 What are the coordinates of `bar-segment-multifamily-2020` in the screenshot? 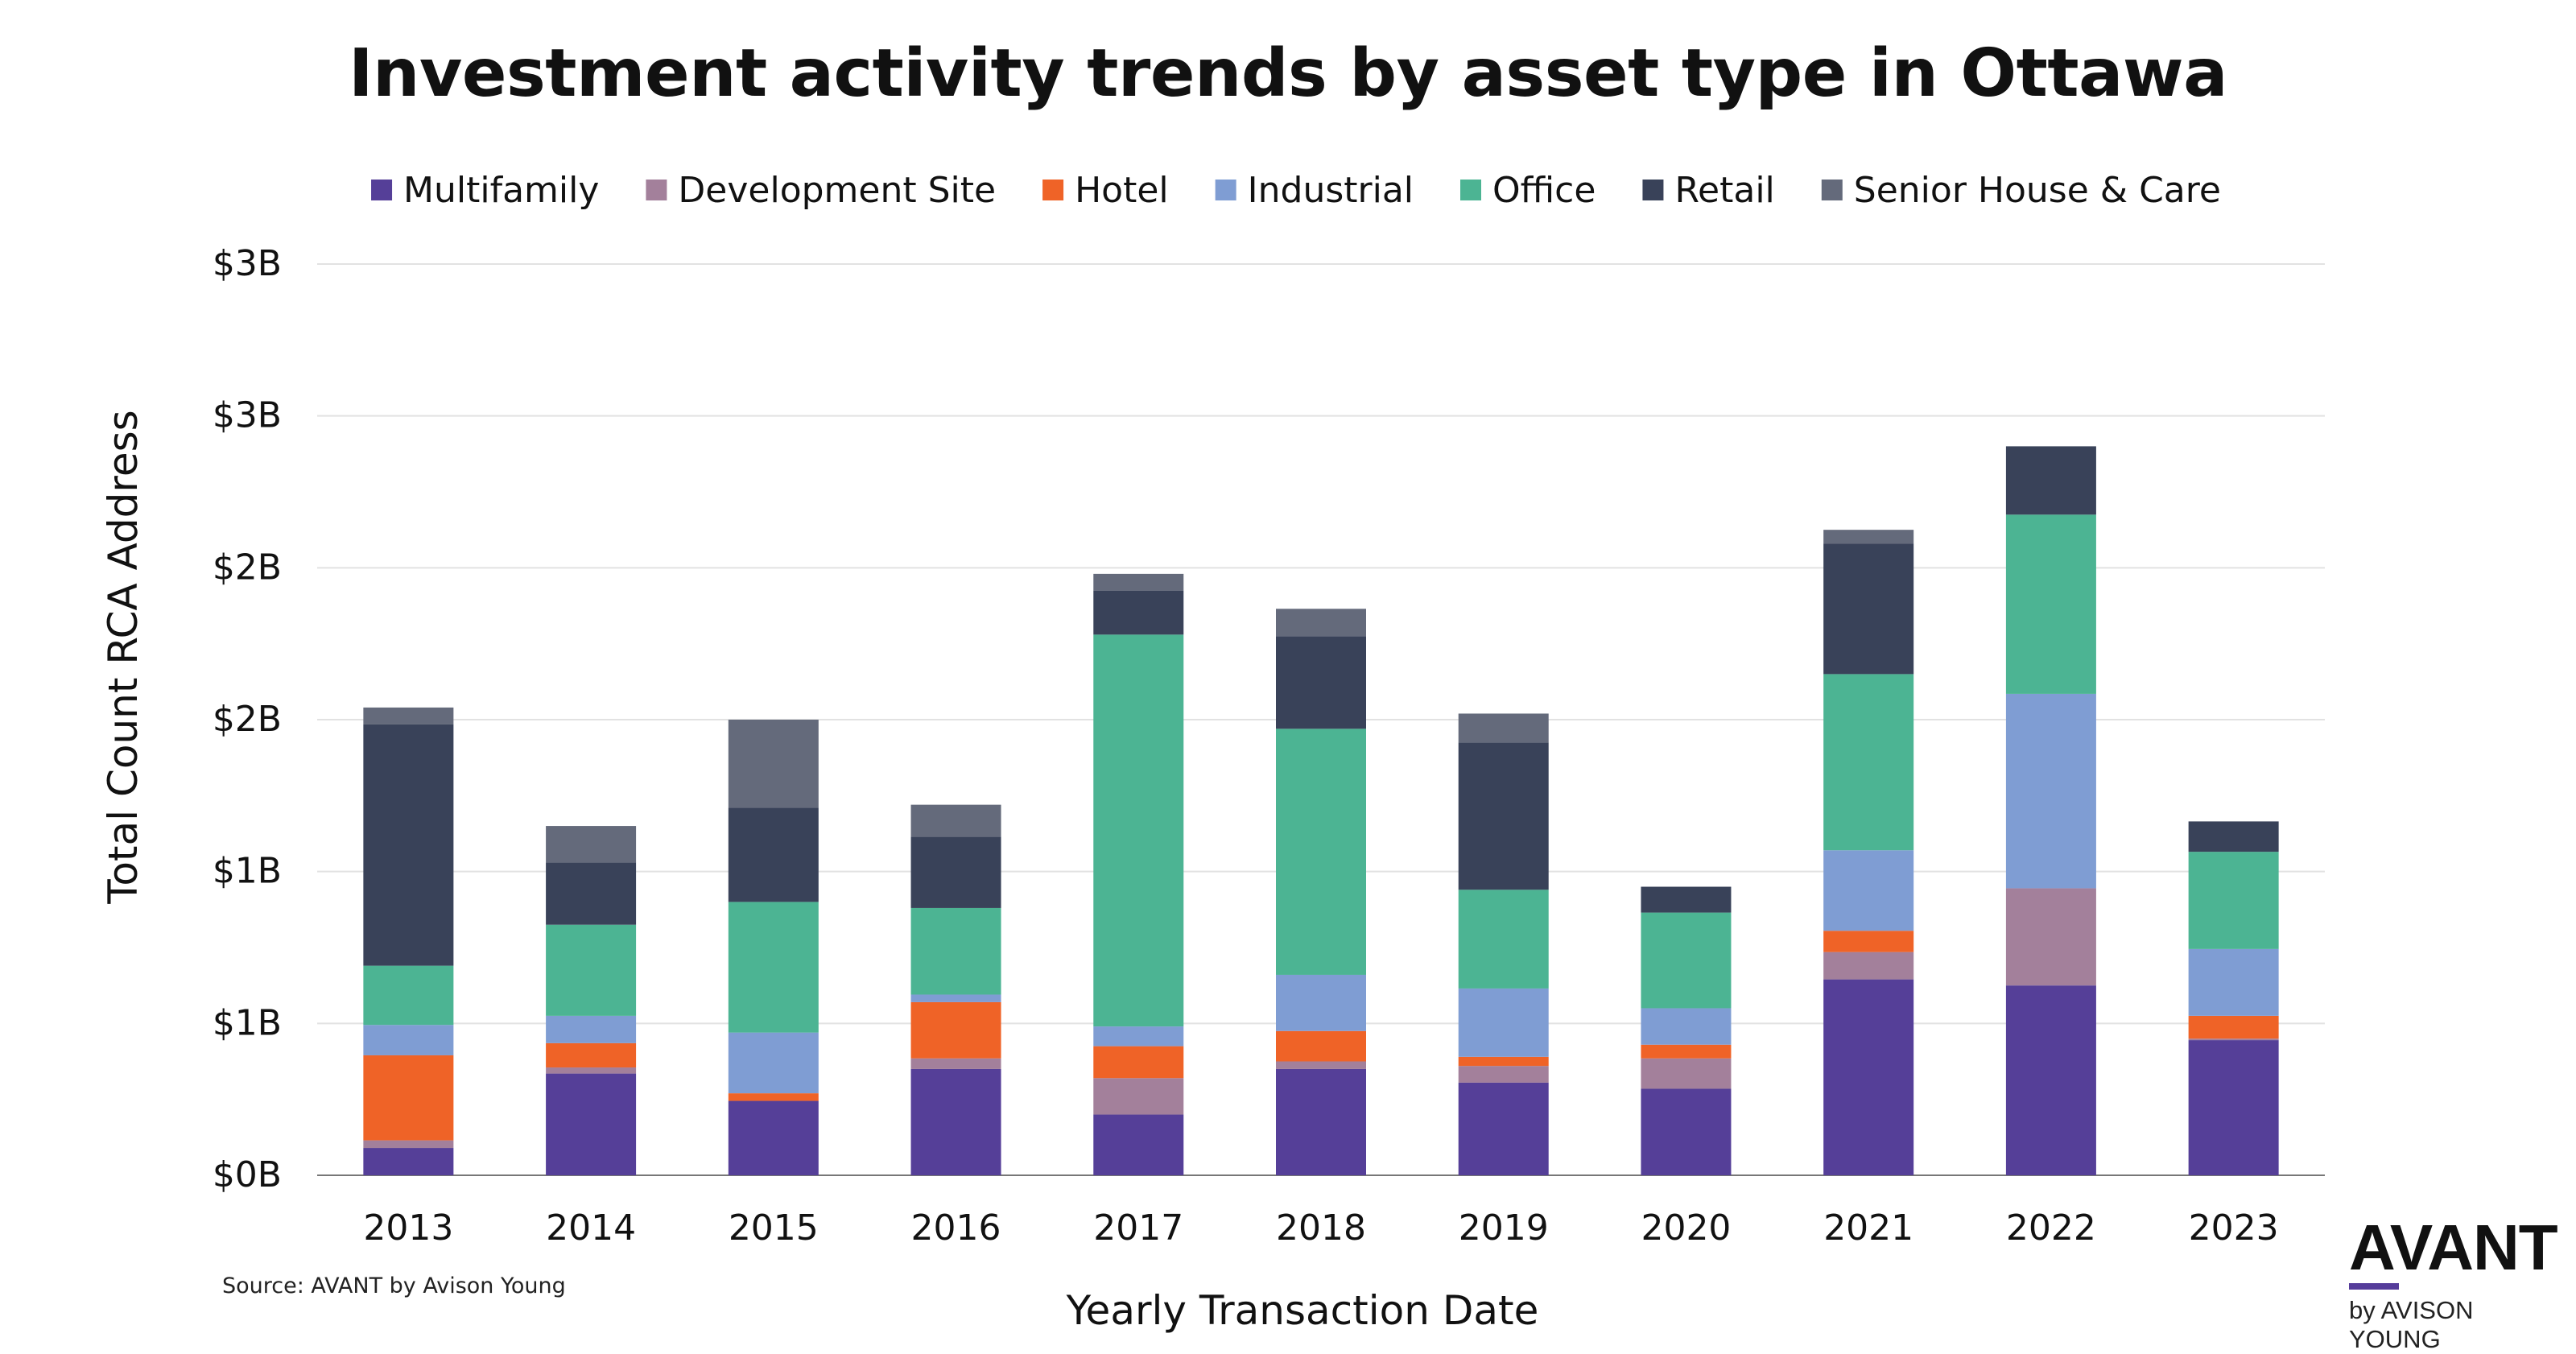 It's located at (1687, 1132).